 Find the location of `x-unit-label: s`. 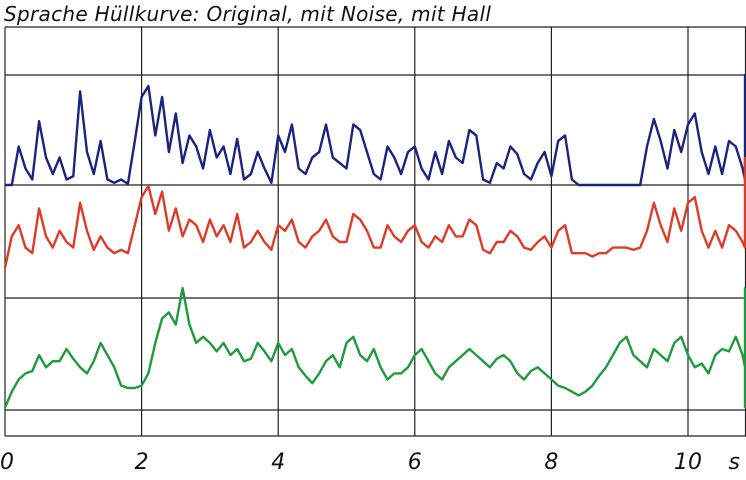

x-unit-label: s is located at coordinates (734, 462).